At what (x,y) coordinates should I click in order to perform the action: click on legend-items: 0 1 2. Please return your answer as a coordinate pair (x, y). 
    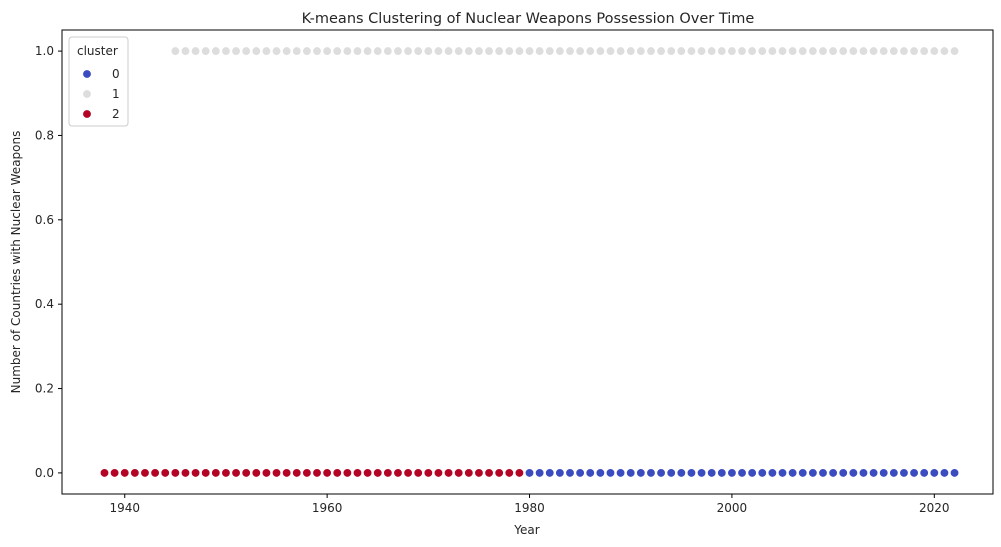
    Looking at the image, I should click on (101, 94).